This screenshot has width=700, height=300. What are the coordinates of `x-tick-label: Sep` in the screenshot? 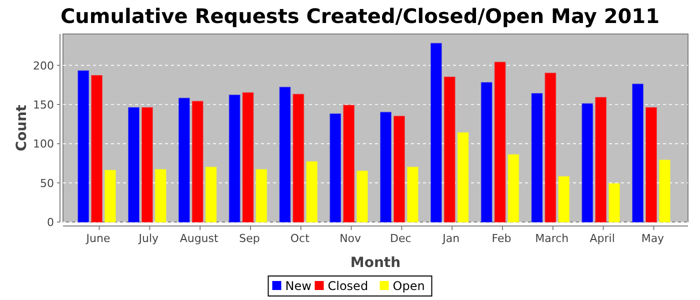 It's located at (249, 238).